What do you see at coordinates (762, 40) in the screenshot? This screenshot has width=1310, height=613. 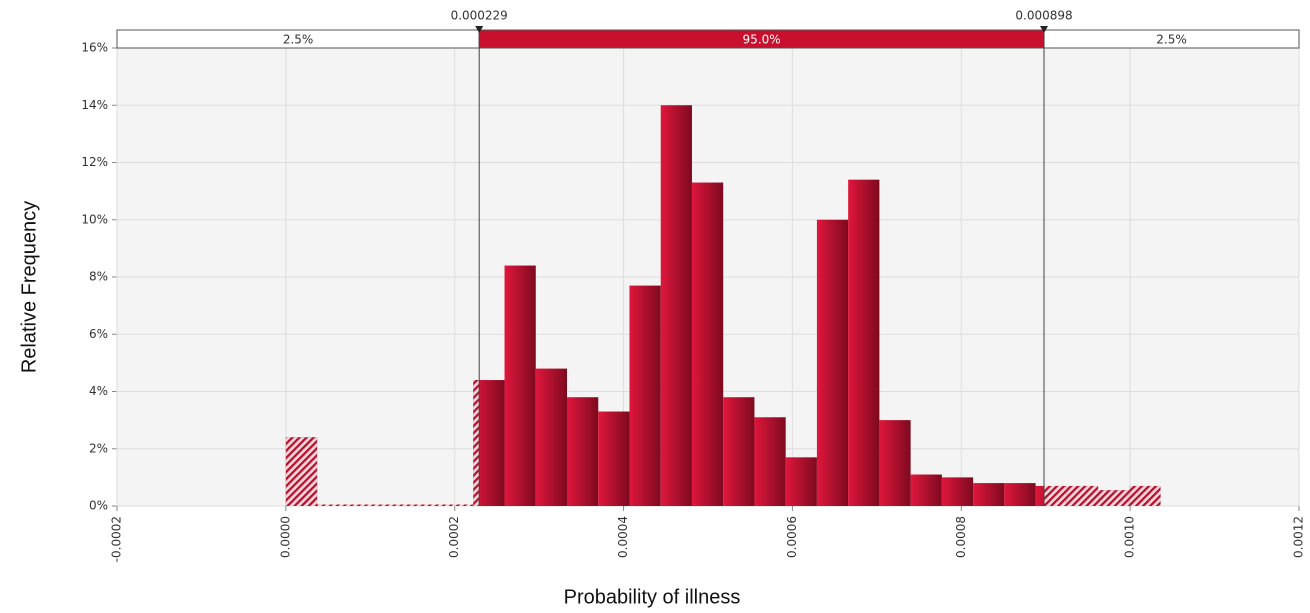 I see `region-label: 95.0%` at bounding box center [762, 40].